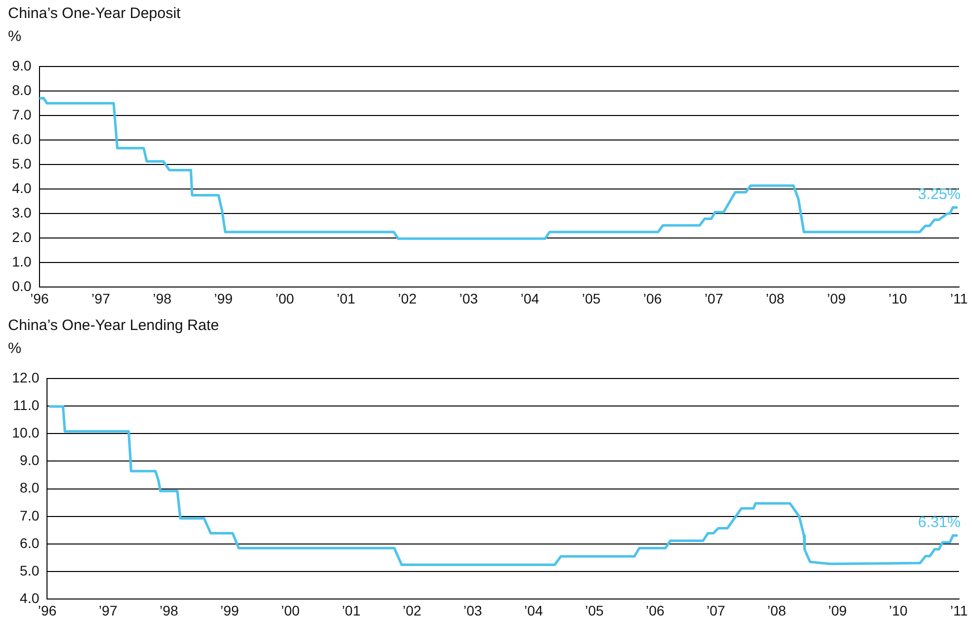  Describe the element at coordinates (22, 236) in the screenshot. I see `y-tick-label: 2.0` at that location.